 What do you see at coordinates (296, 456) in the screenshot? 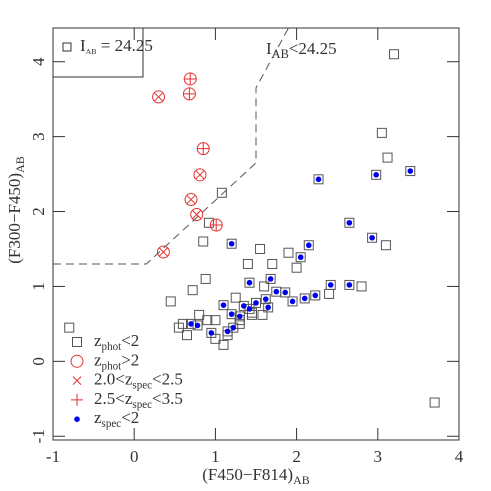
I see `x-tick-label: 2` at bounding box center [296, 456].